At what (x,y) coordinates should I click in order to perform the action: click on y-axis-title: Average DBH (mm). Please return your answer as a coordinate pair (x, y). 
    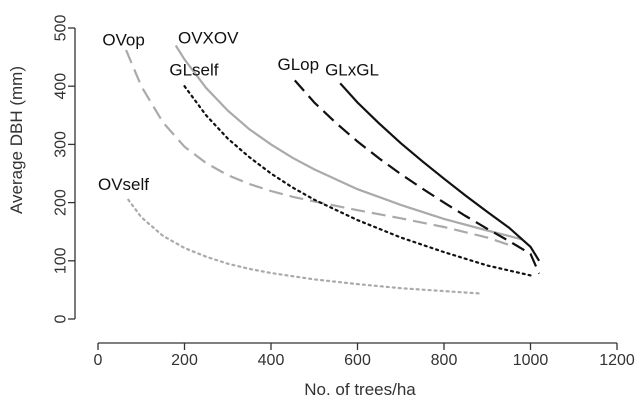
    Looking at the image, I should click on (16, 140).